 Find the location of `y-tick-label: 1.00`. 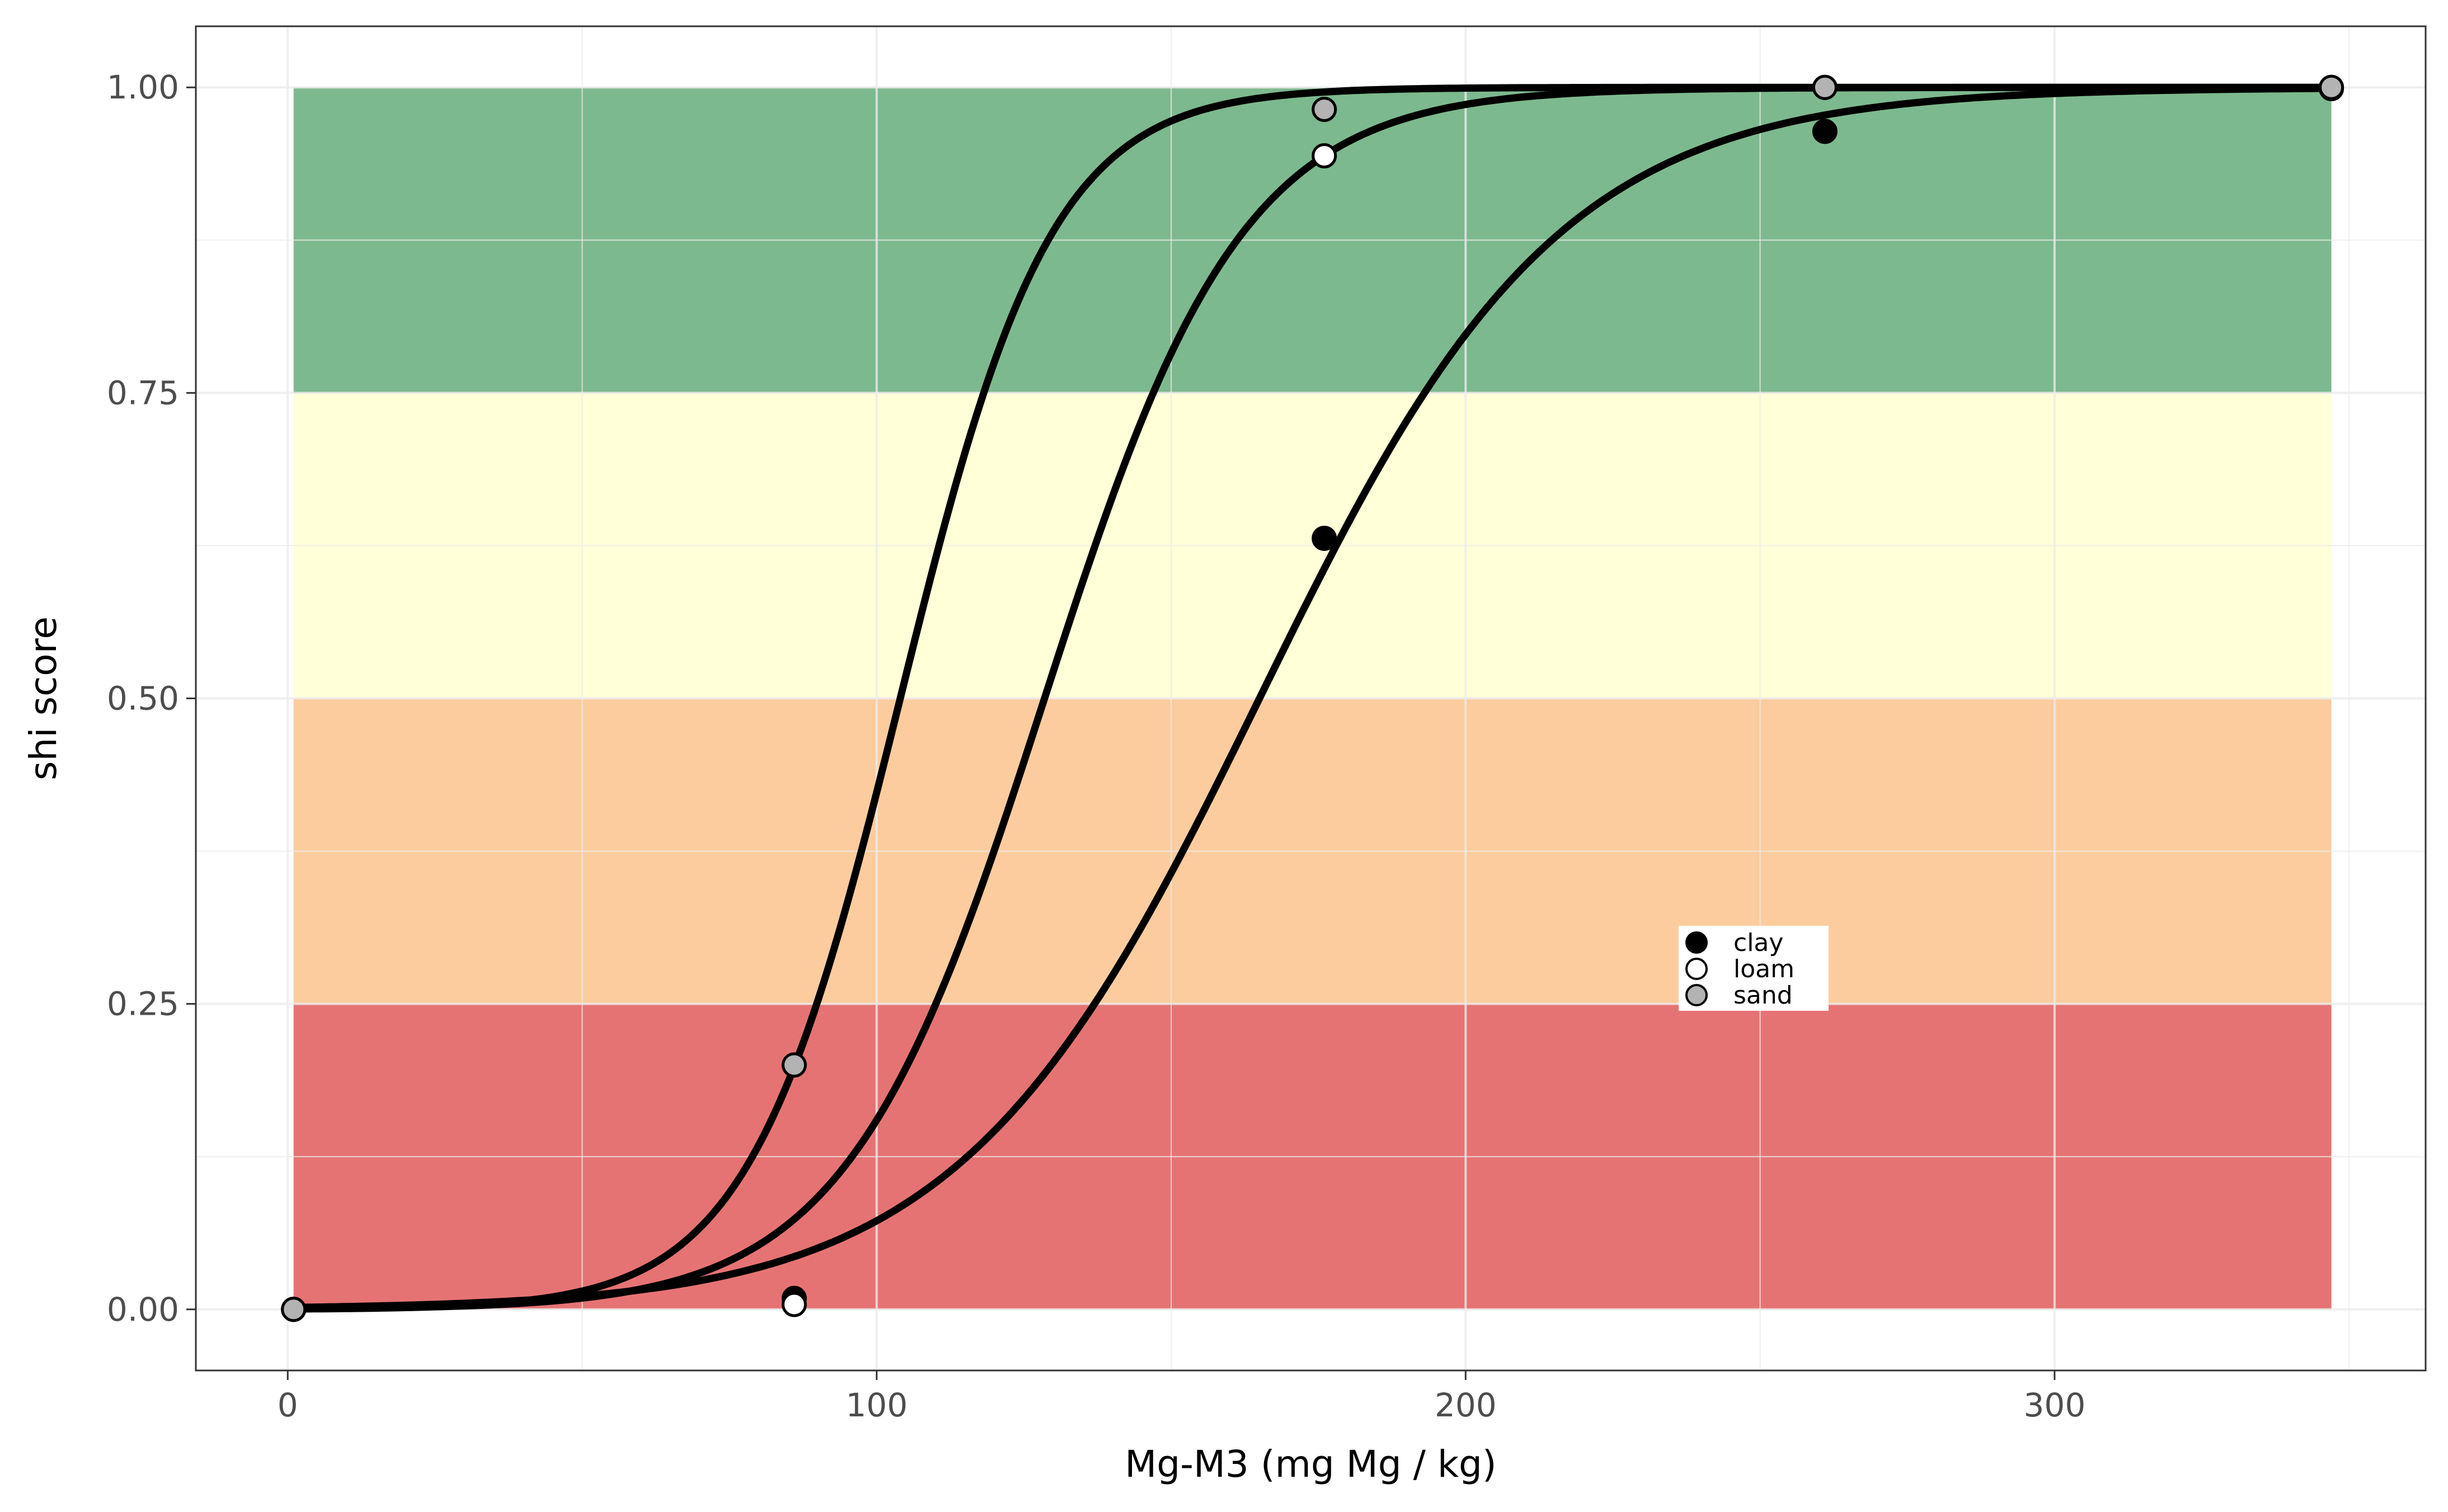

y-tick-label: 1.00 is located at coordinates (143, 87).